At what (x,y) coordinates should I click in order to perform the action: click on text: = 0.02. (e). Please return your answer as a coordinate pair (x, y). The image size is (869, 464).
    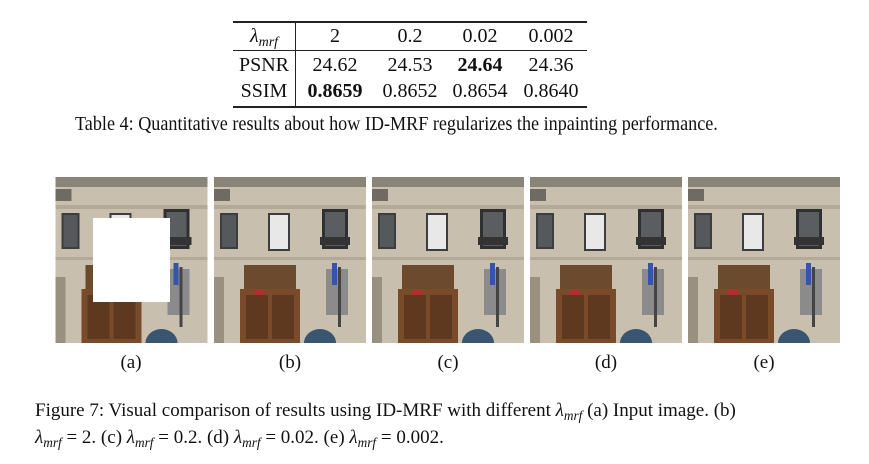
    Looking at the image, I should click on (305, 437).